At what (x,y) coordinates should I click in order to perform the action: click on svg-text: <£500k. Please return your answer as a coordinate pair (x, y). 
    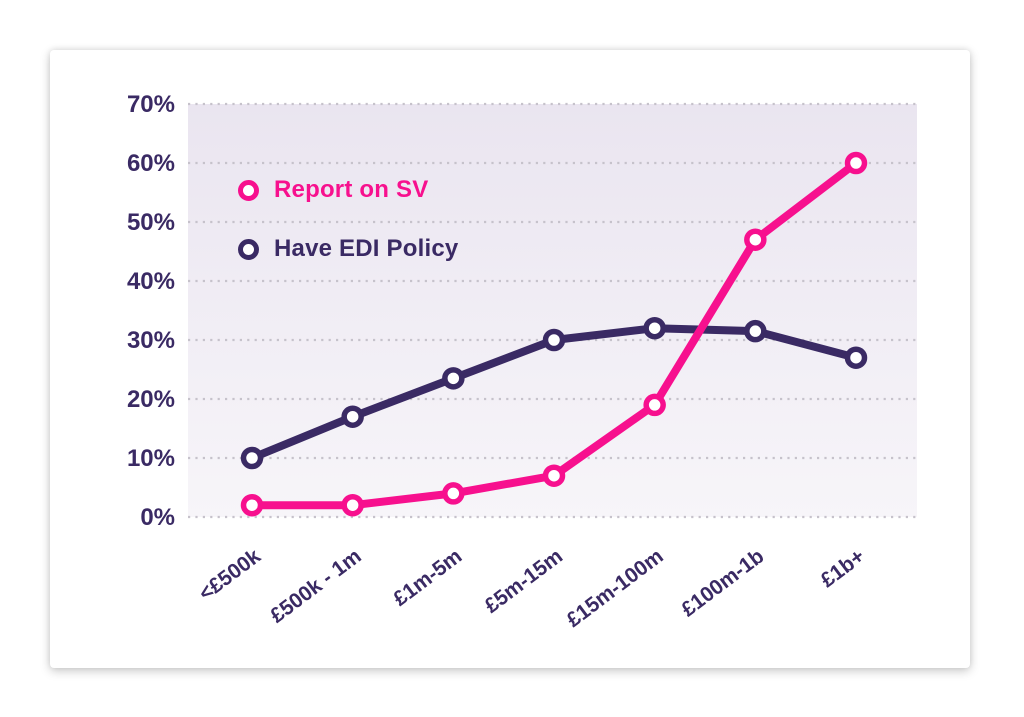
    Looking at the image, I should click on (230, 574).